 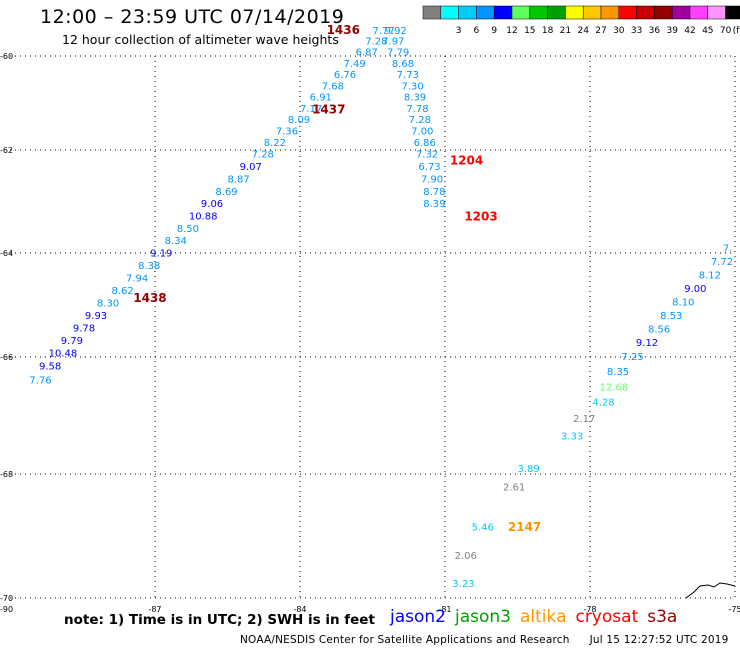 I want to click on wave-height-value: 7.97, so click(x=393, y=41).